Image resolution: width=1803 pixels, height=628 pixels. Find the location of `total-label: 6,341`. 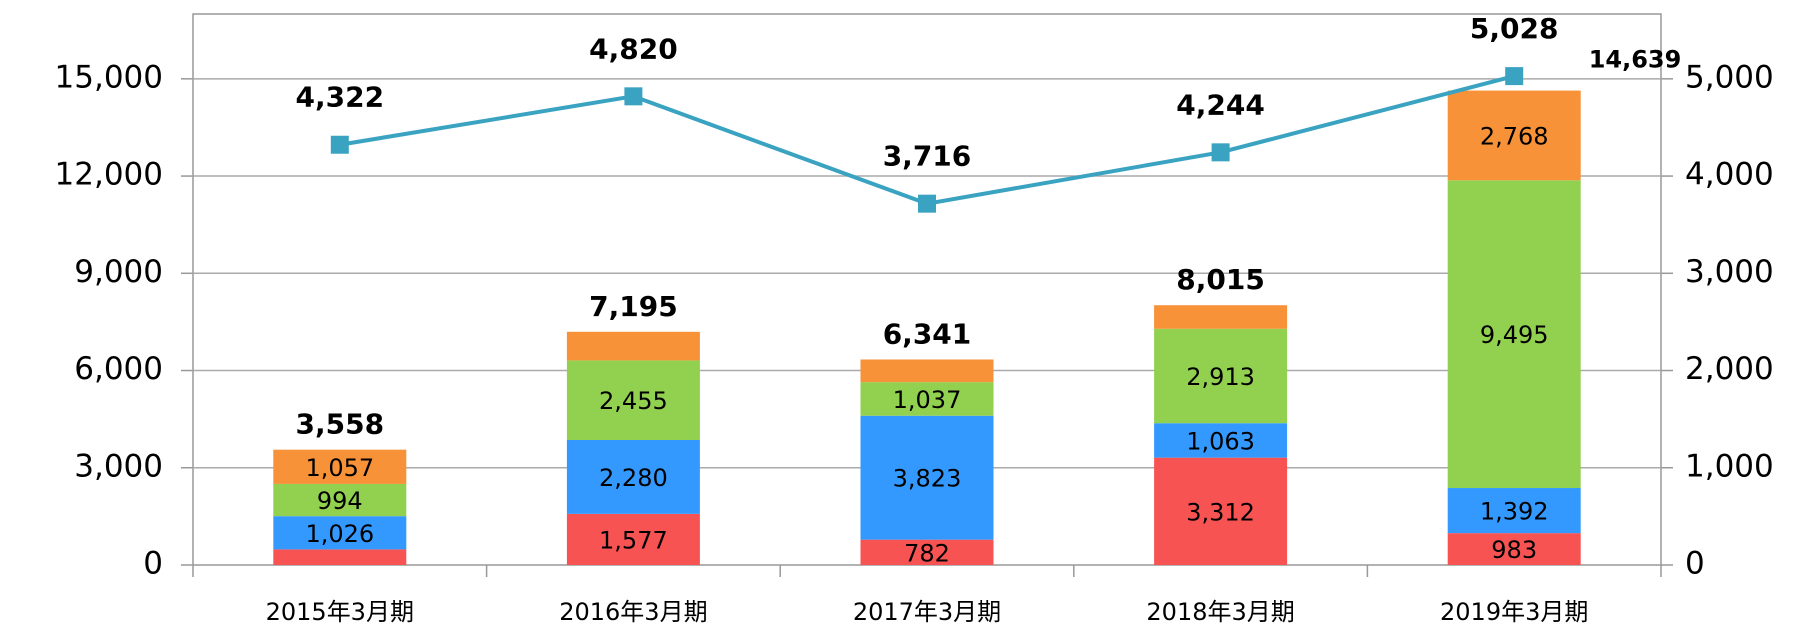

total-label: 6,341 is located at coordinates (927, 333).